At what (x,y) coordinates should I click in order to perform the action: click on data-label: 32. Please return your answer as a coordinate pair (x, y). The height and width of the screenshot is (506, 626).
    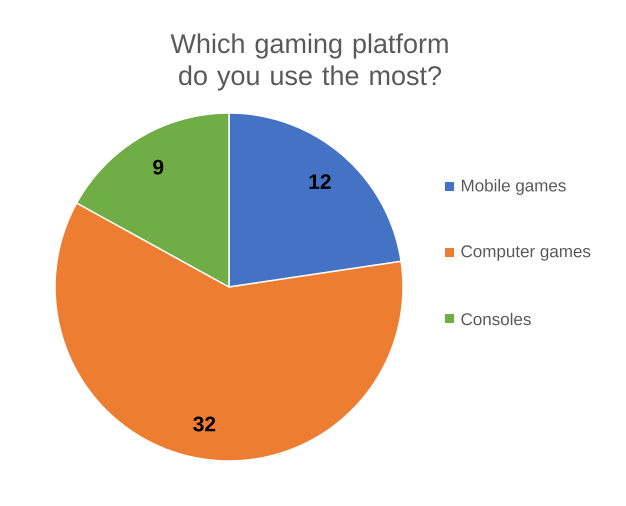
    Looking at the image, I should click on (204, 424).